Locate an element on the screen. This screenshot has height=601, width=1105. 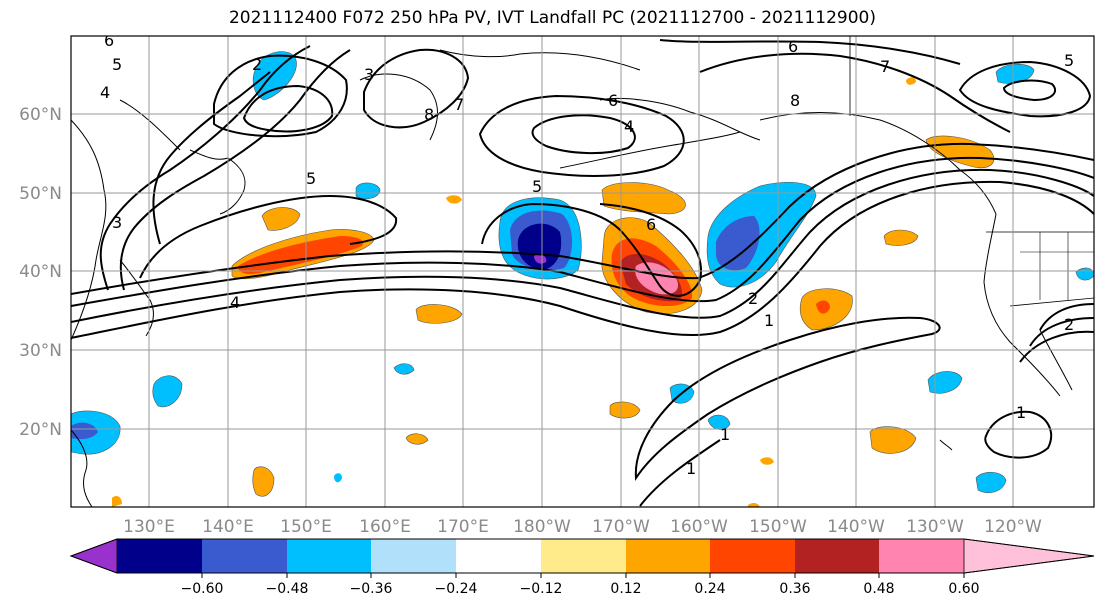
anomaly-blob-dateline-core is located at coordinates (539, 246).